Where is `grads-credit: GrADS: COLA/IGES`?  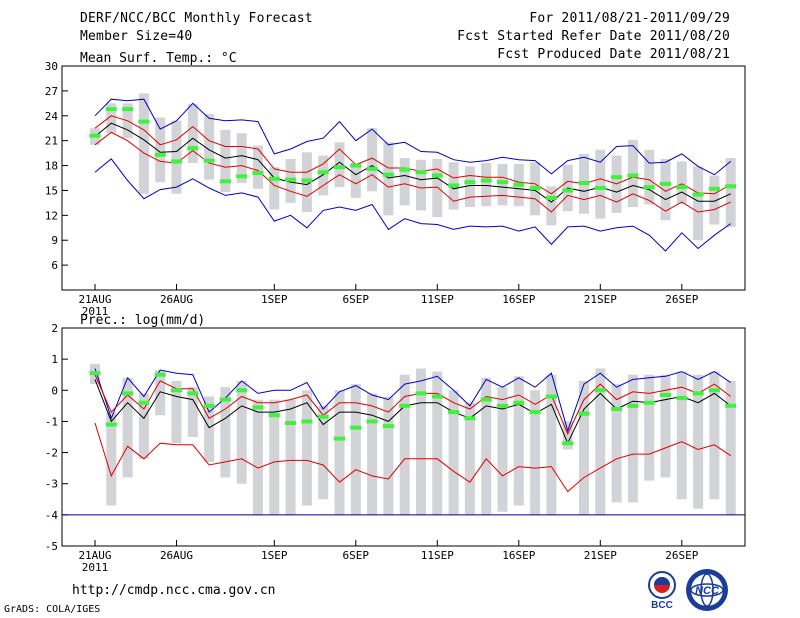
grads-credit: GrADS: COLA/IGES is located at coordinates (52, 609).